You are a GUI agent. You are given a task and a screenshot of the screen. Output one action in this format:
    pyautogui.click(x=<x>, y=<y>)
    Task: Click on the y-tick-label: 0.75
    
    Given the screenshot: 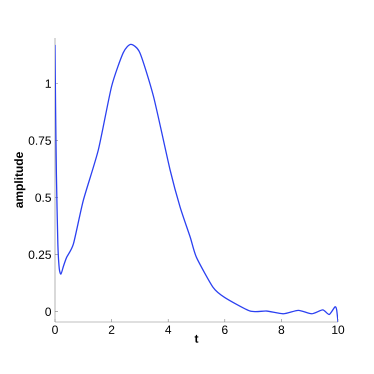 What is the action you would take?
    pyautogui.click(x=39, y=140)
    